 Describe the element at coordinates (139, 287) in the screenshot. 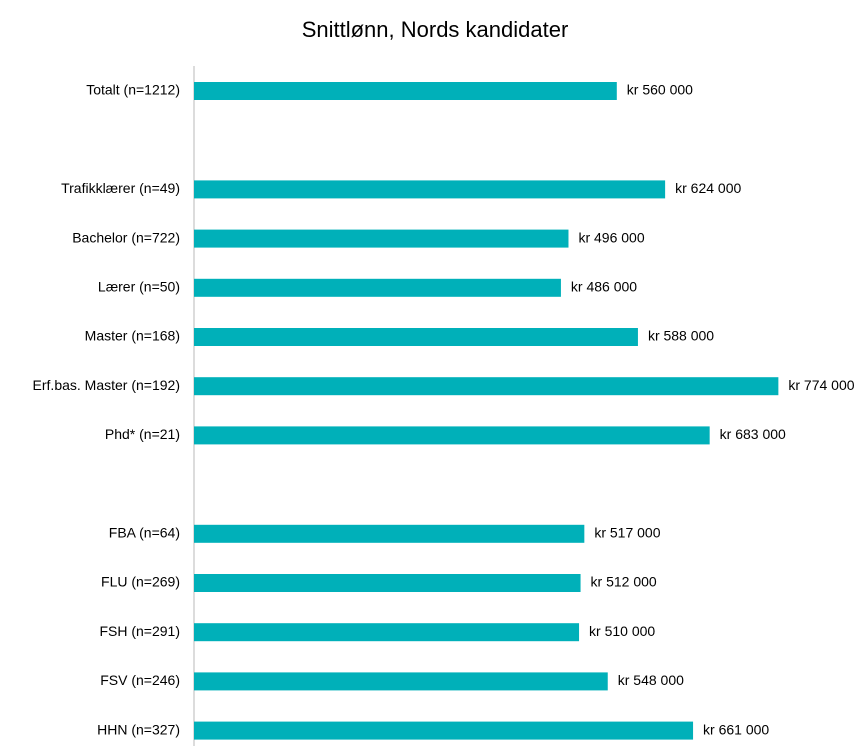

I see `y-tick-label: Lærer (n=50)` at that location.